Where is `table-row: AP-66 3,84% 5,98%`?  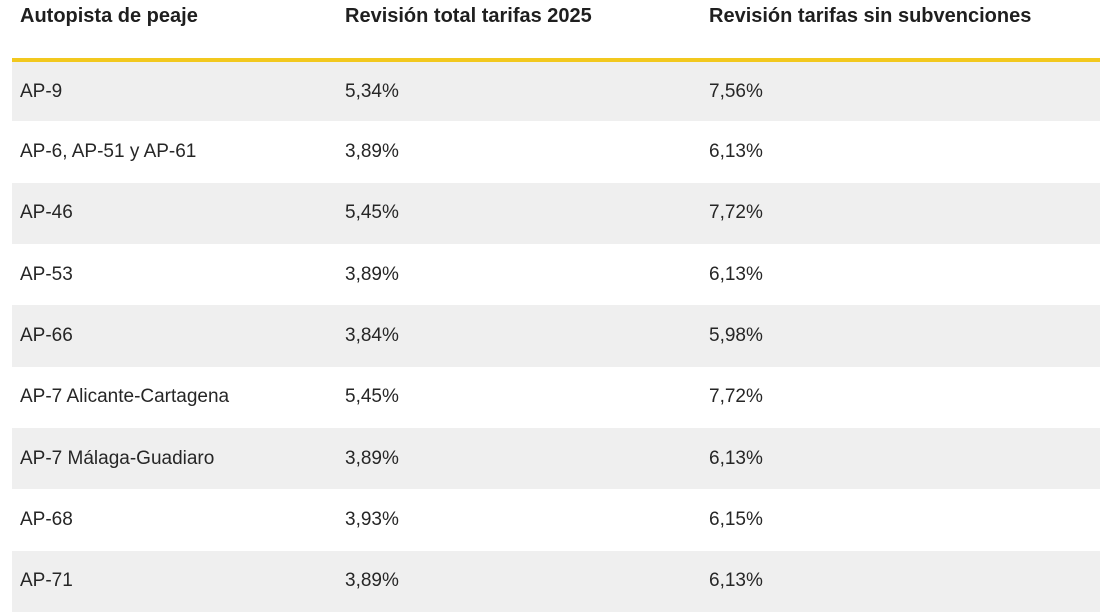
table-row: AP-66 3,84% 5,98% is located at coordinates (556, 336).